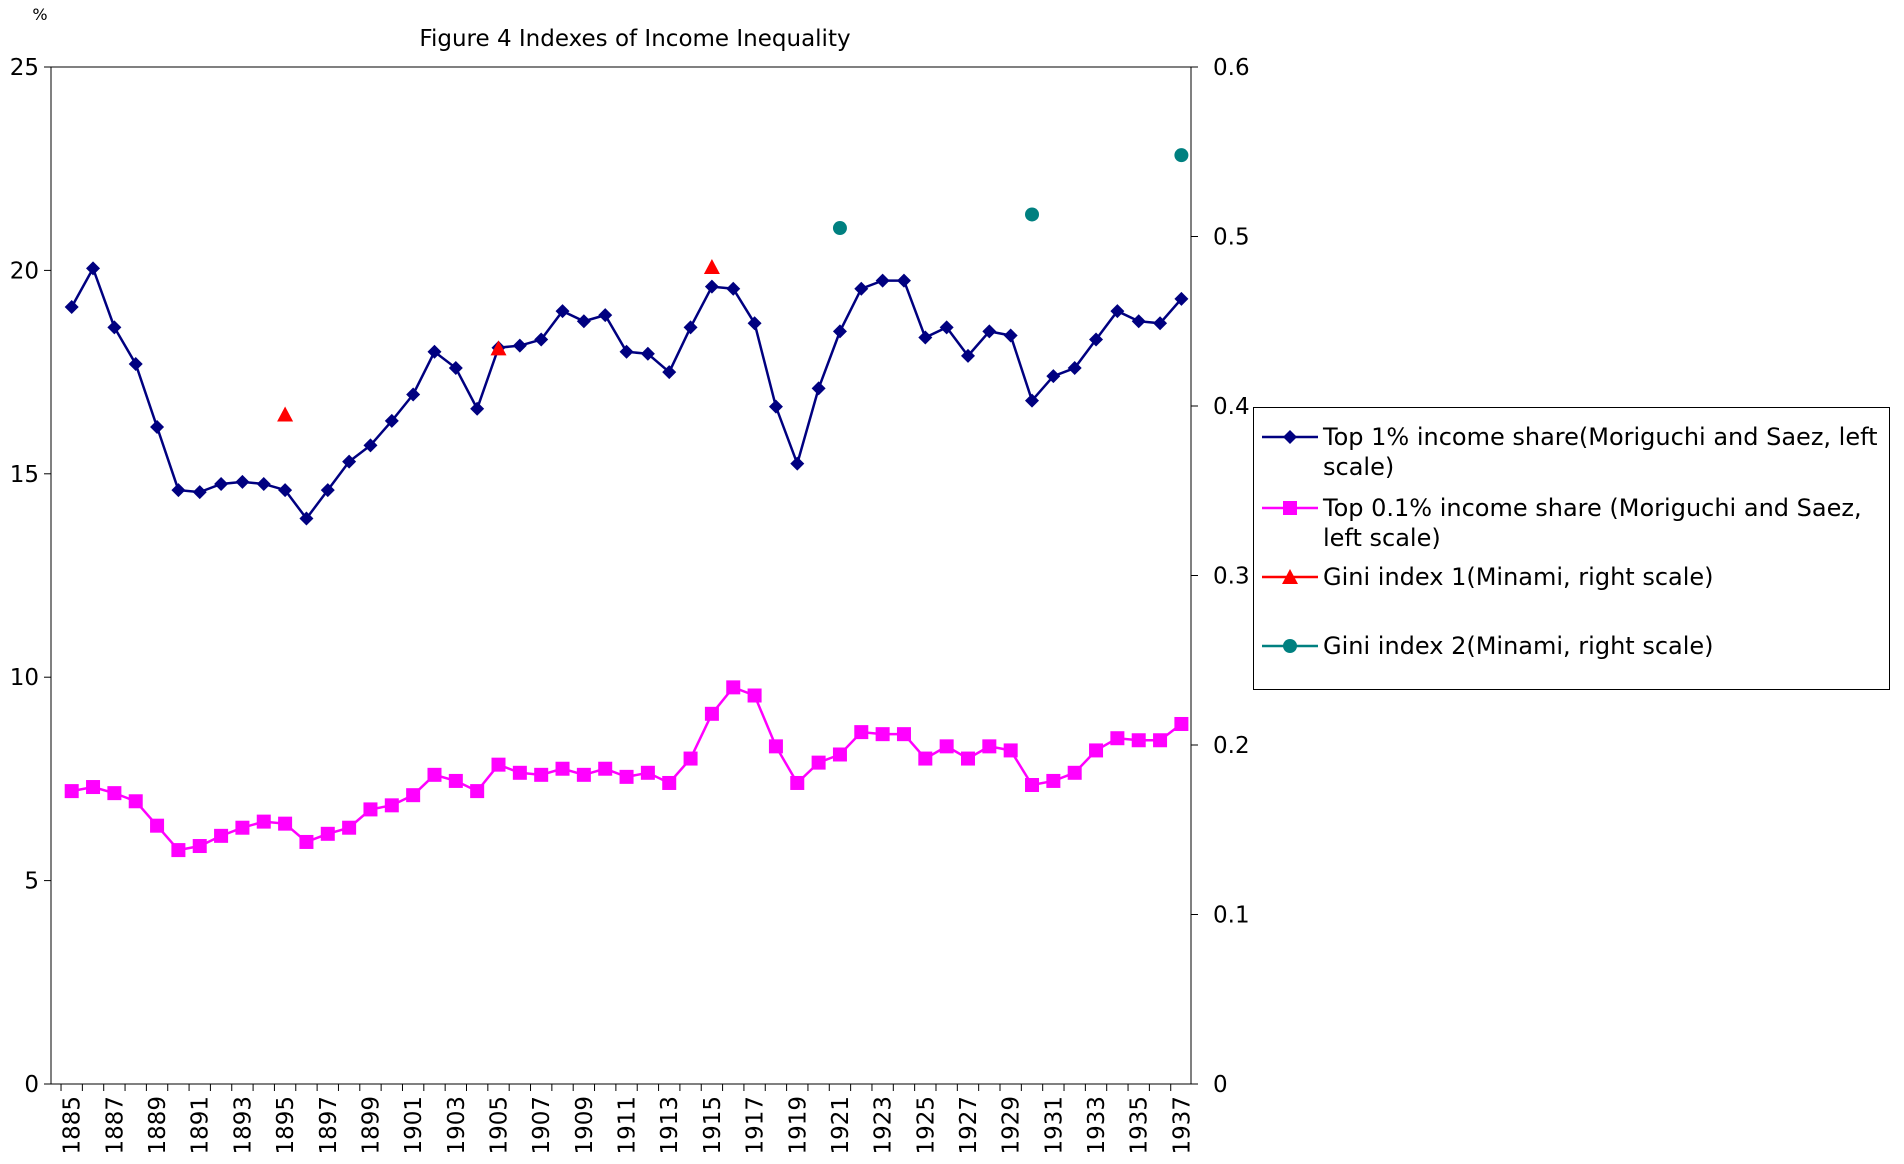 The width and height of the screenshot is (1904, 1164). What do you see at coordinates (1231, 916) in the screenshot?
I see `y2-tick-label: 0.1` at bounding box center [1231, 916].